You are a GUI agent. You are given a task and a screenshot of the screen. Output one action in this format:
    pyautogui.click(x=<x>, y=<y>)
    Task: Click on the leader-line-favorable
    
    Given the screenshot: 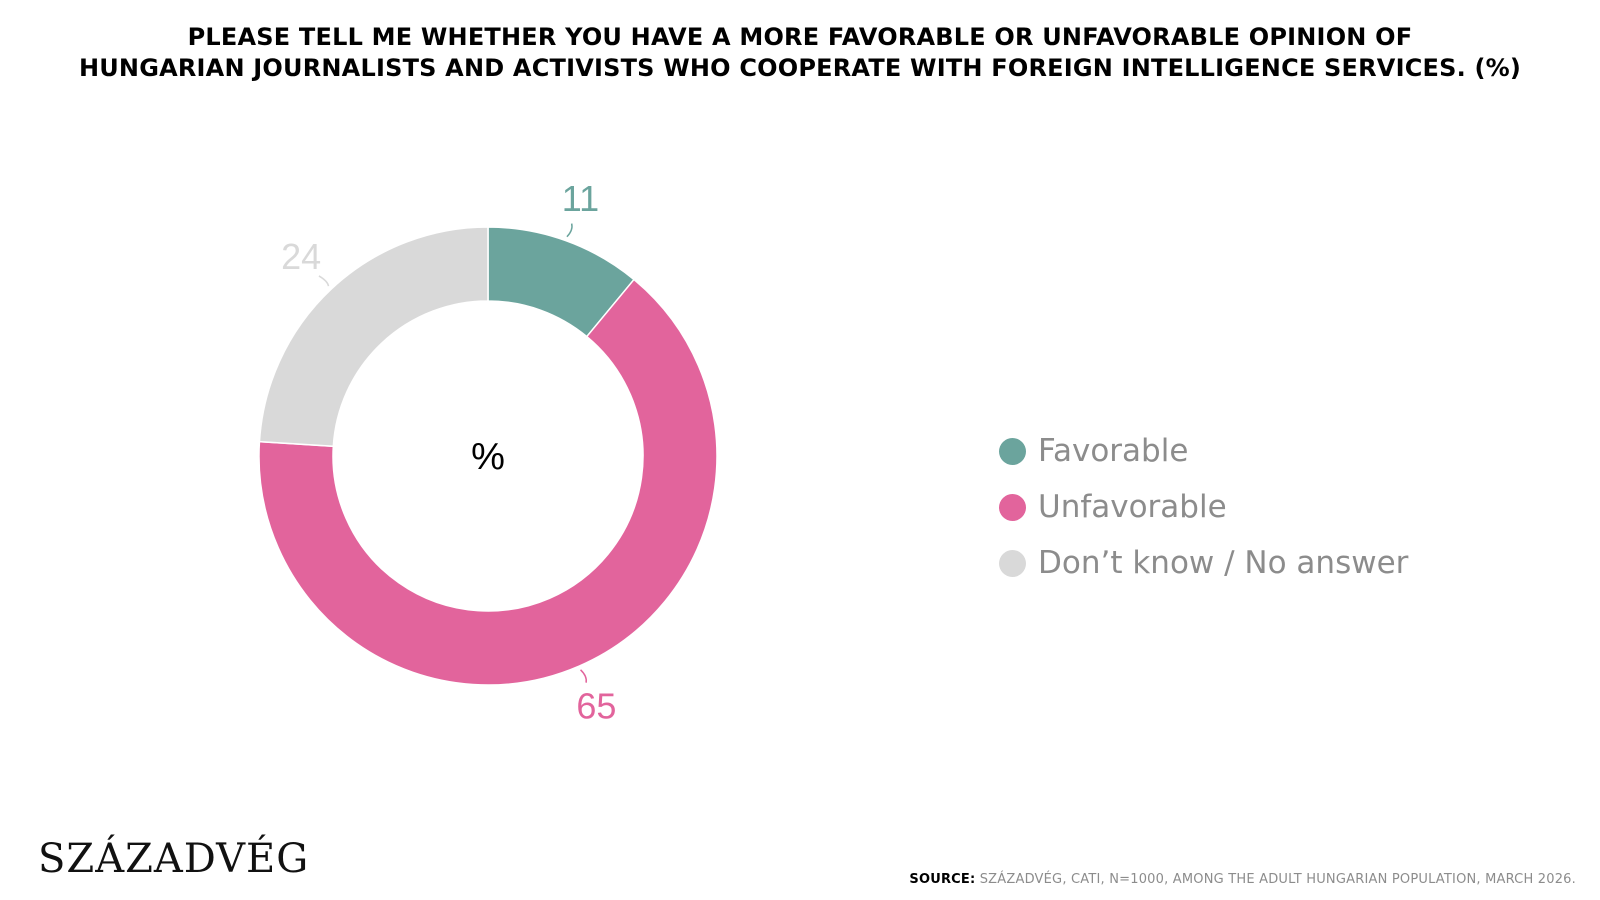 What is the action you would take?
    pyautogui.click(x=569, y=230)
    